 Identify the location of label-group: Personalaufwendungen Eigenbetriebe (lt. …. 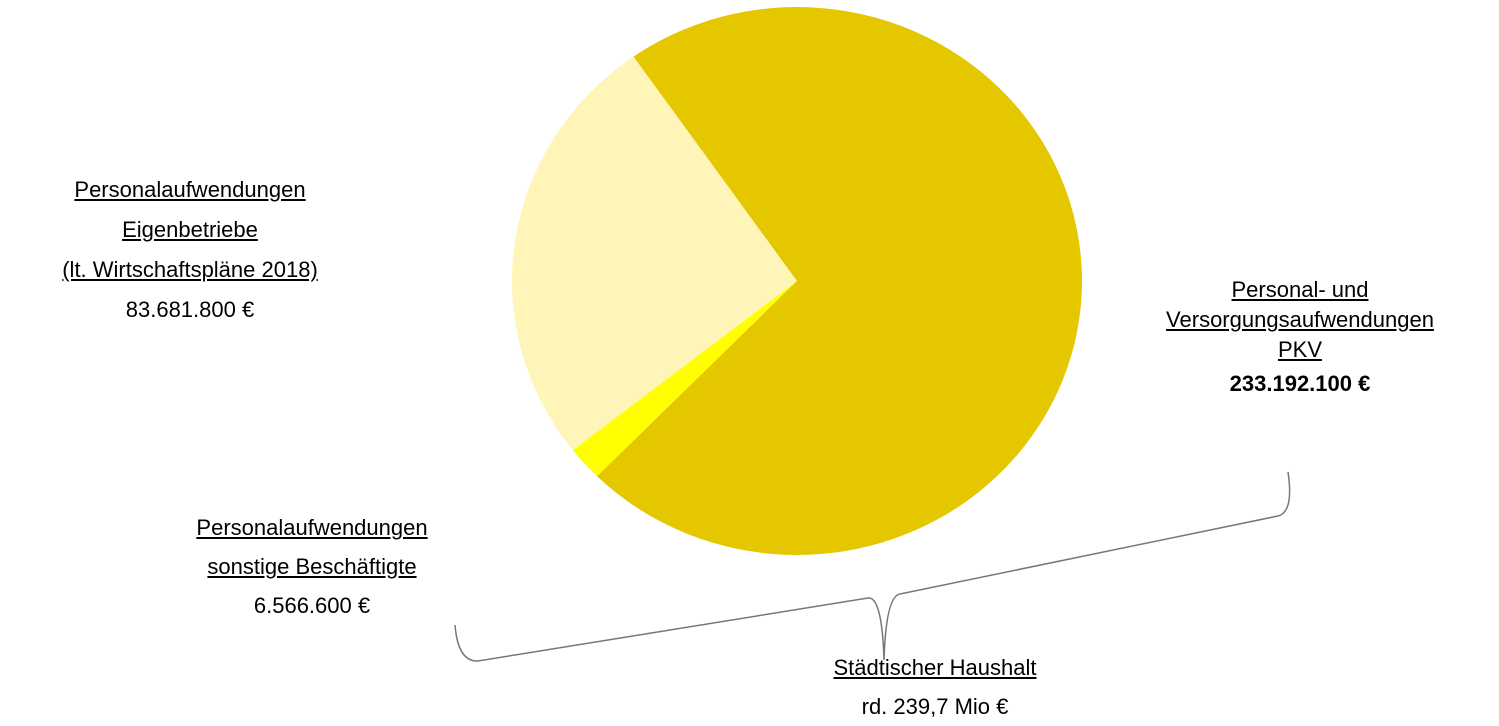
(190, 250).